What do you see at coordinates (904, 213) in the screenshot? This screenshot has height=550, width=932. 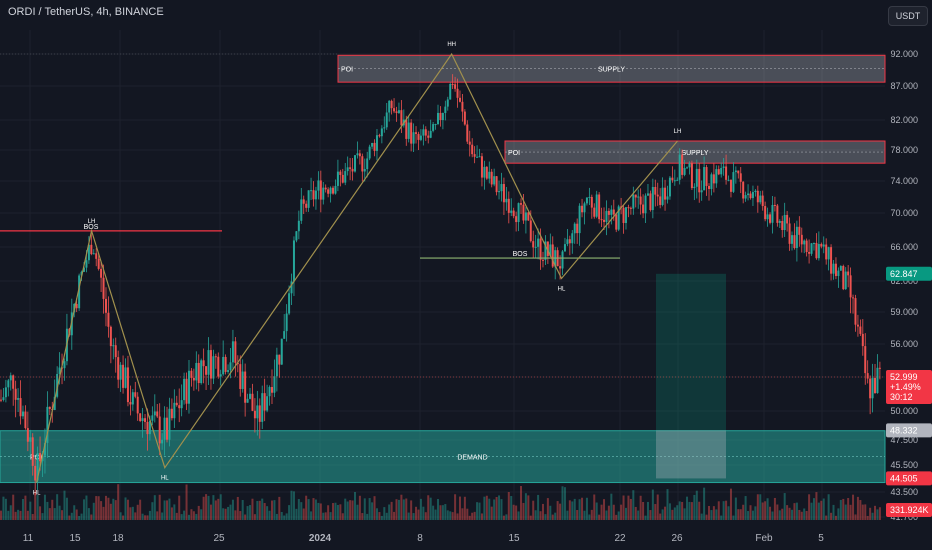 I see `y-tick-label: 70.000` at bounding box center [904, 213].